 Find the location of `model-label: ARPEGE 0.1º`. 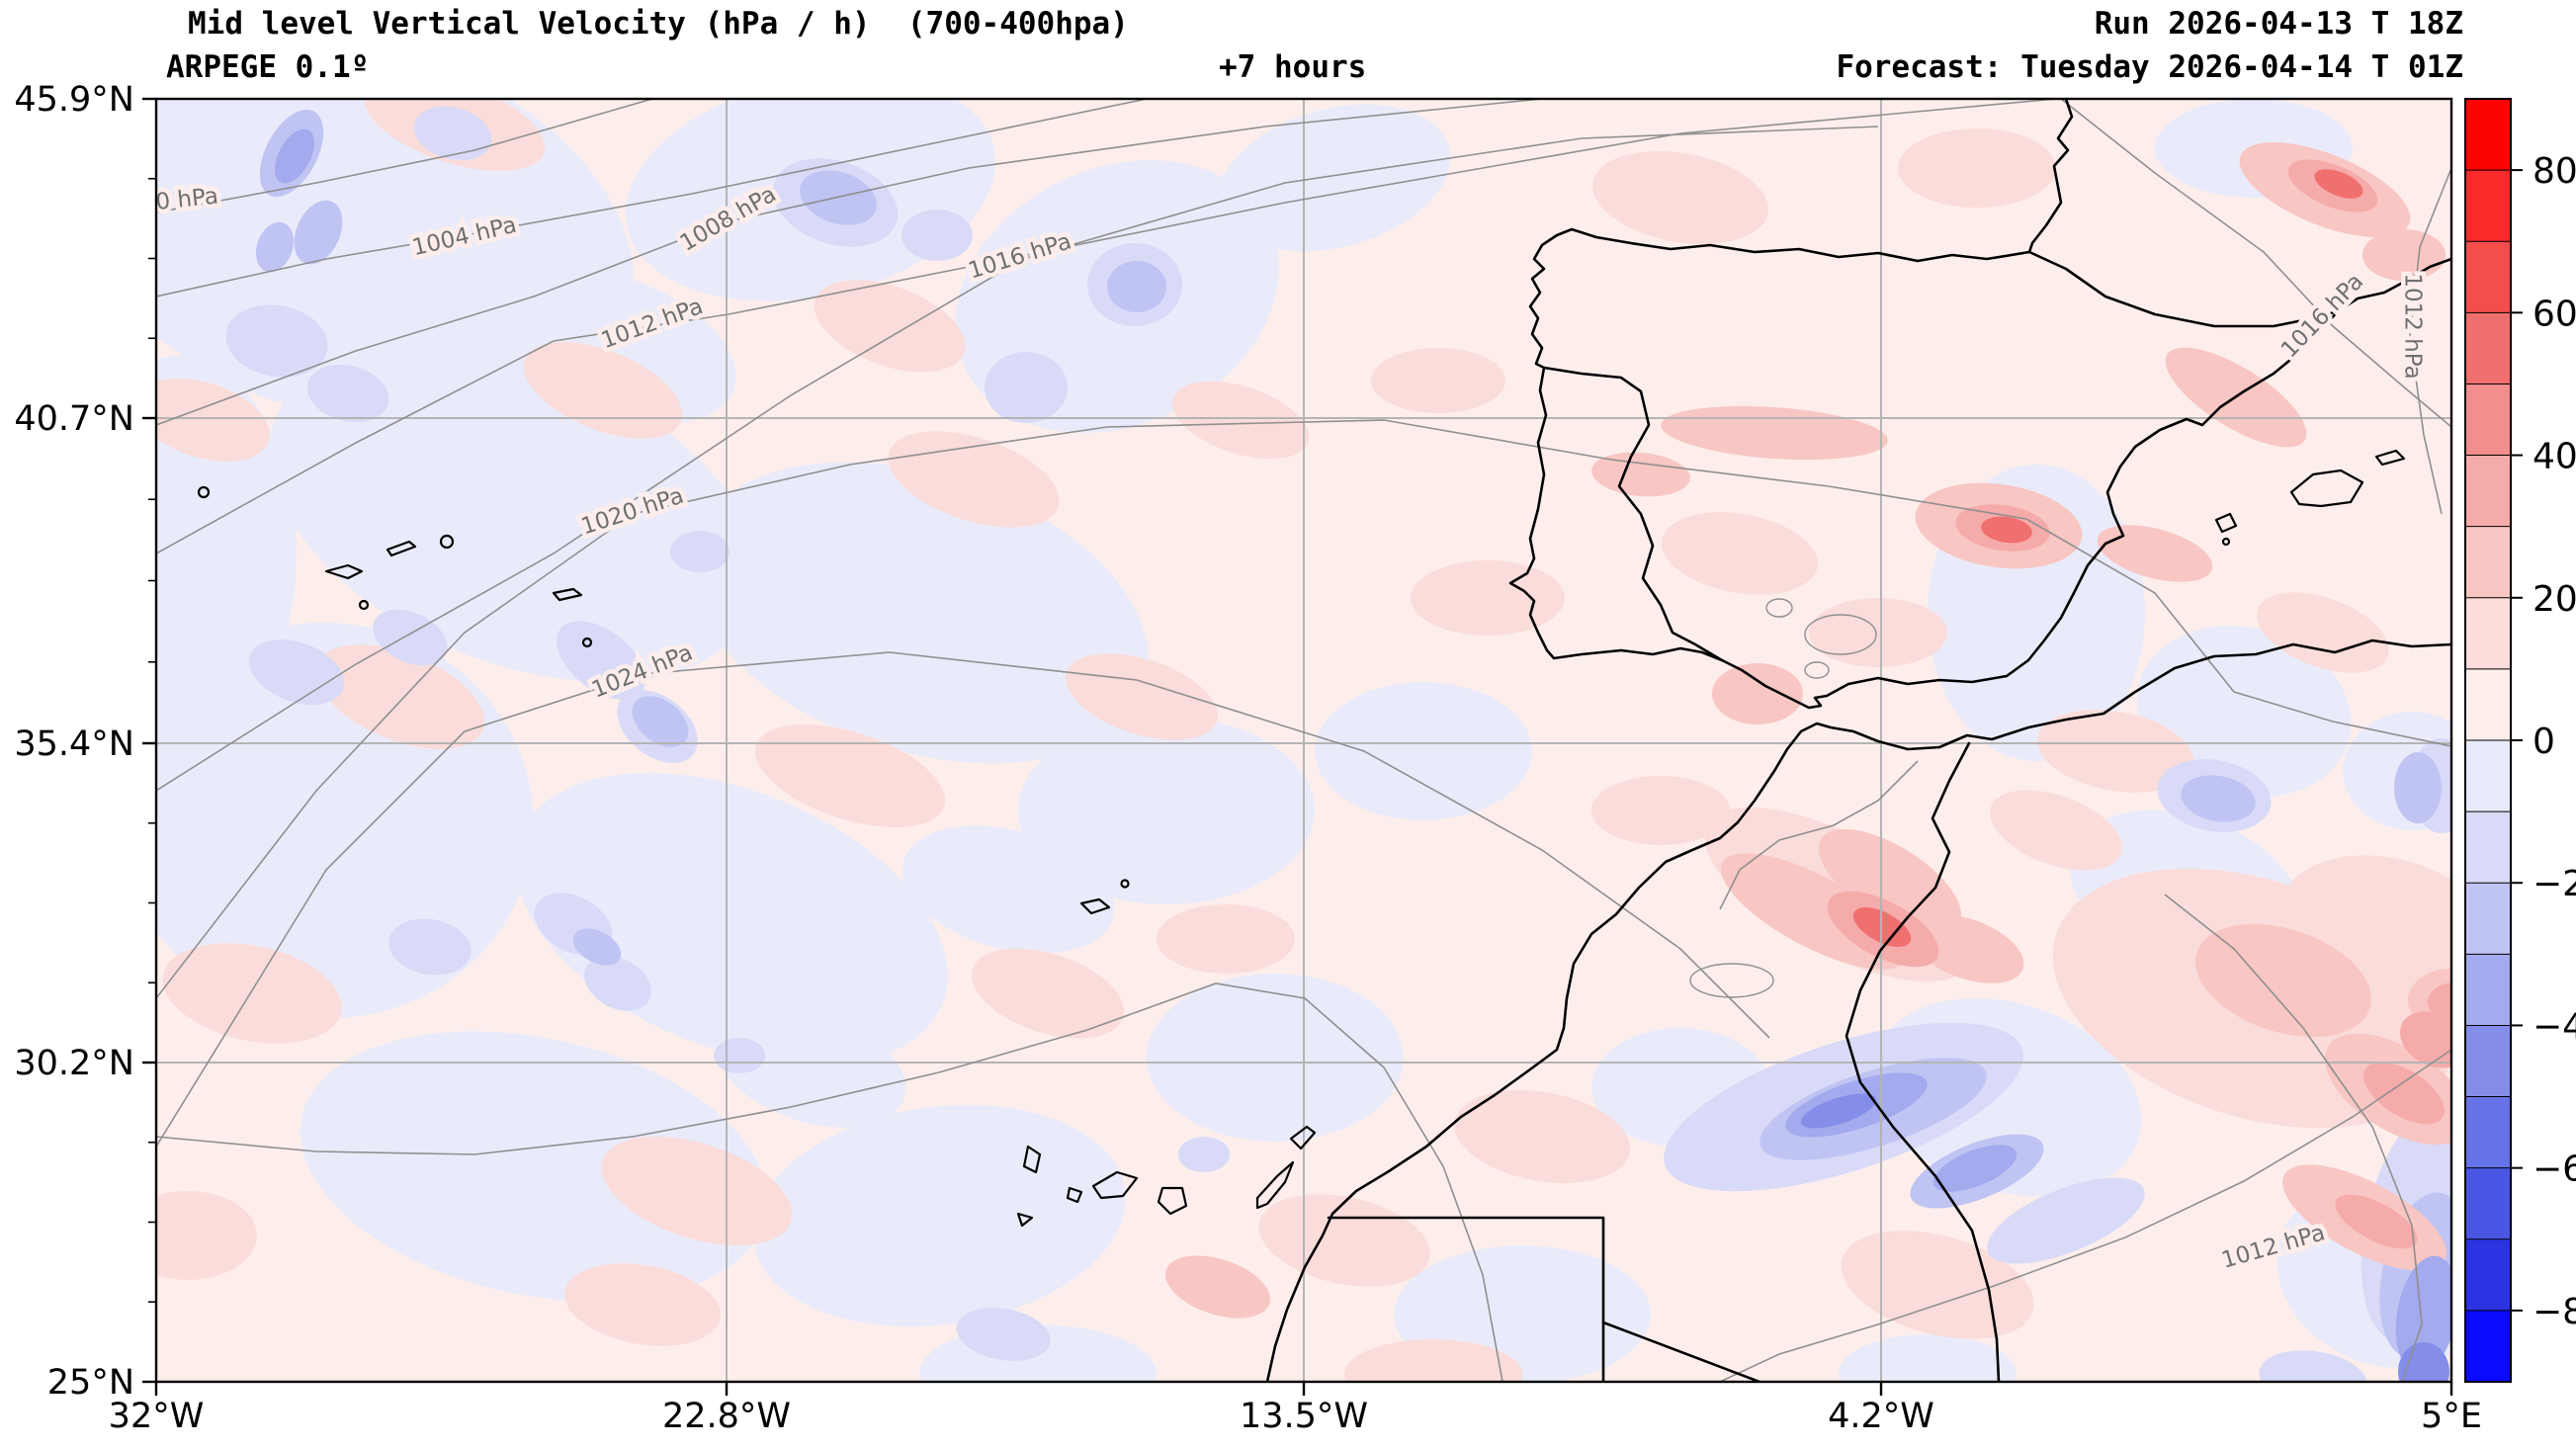

model-label: ARPEGE 0.1º is located at coordinates (268, 67).